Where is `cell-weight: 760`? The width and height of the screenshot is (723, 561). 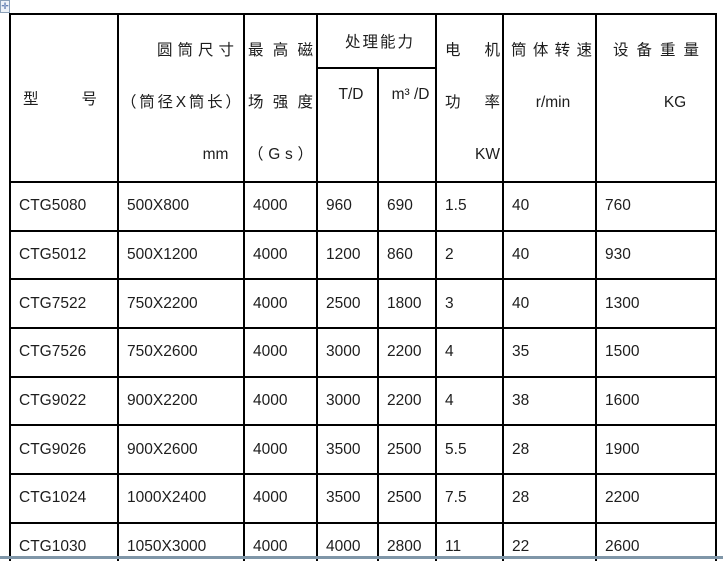 cell-weight: 760 is located at coordinates (656, 206).